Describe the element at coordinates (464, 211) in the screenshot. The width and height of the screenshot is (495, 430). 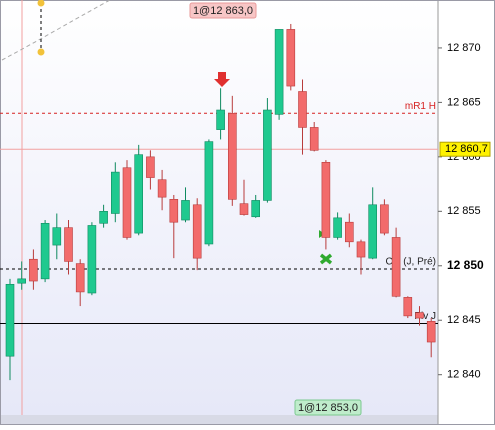
I see `y-tick-label: 12 855` at that location.